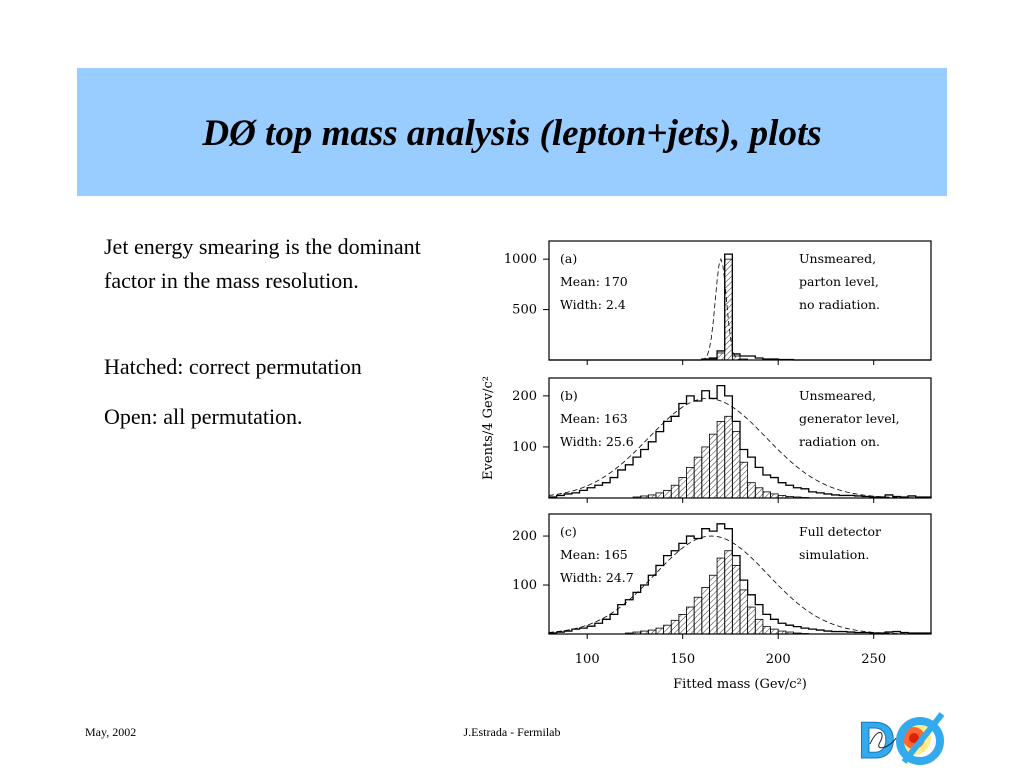 This screenshot has width=1024, height=768. Describe the element at coordinates (111, 732) in the screenshot. I see `footer-date: May, 2002` at that location.